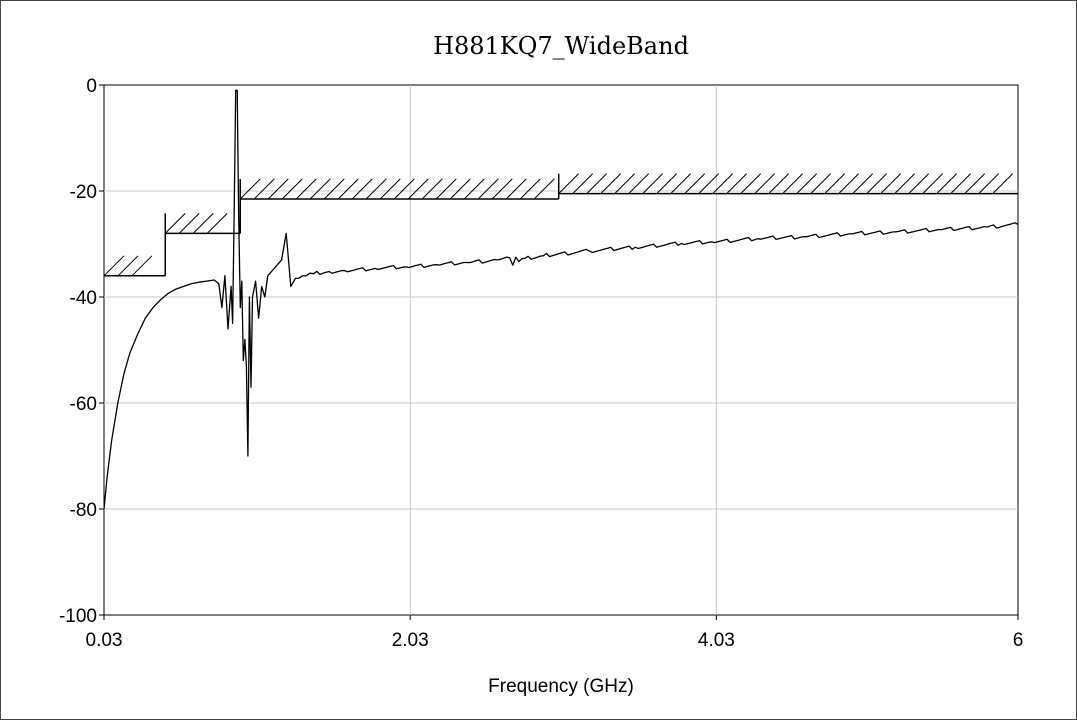 The height and width of the screenshot is (720, 1077). What do you see at coordinates (561, 46) in the screenshot?
I see `chart-title: H881KQ7_WideBand` at bounding box center [561, 46].